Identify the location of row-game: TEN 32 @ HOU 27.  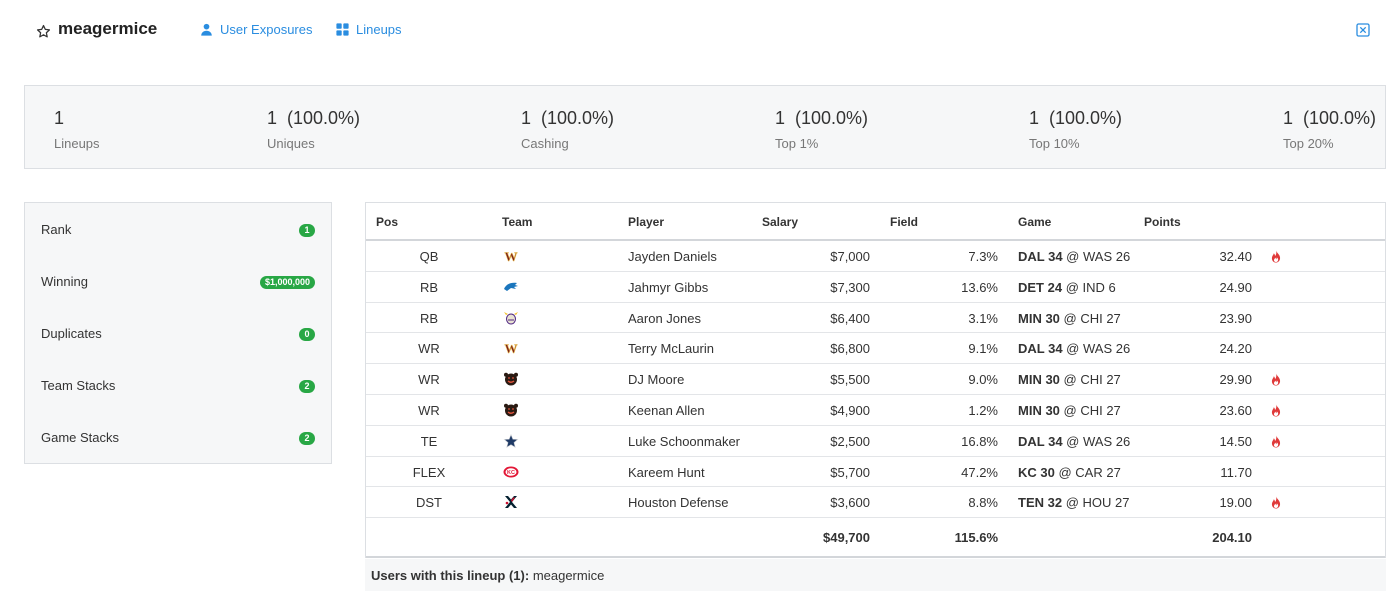
(1073, 502).